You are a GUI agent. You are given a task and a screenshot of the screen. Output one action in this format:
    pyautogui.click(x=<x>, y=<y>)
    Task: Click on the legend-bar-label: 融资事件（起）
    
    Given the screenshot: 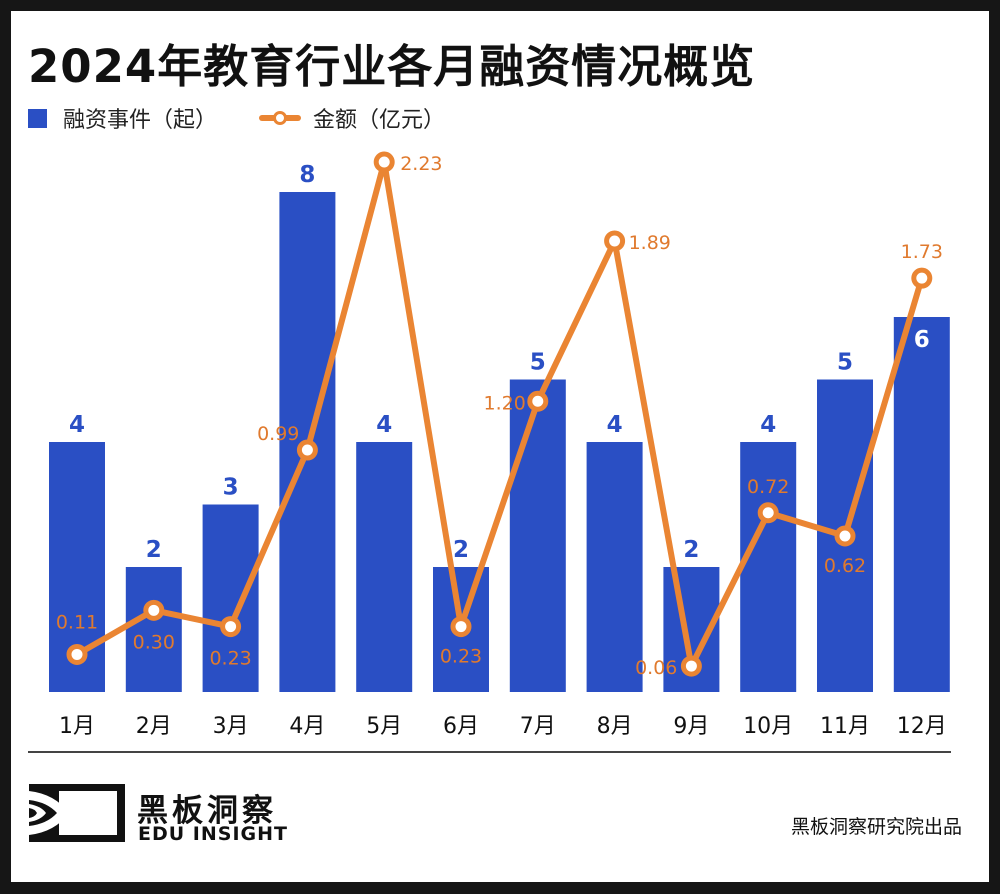 What is the action you would take?
    pyautogui.click(x=140, y=120)
    